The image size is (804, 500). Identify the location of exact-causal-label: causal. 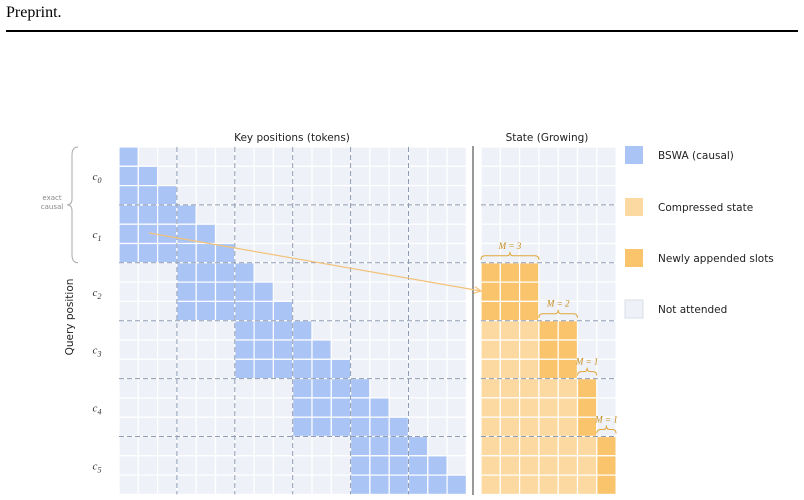
(52, 207).